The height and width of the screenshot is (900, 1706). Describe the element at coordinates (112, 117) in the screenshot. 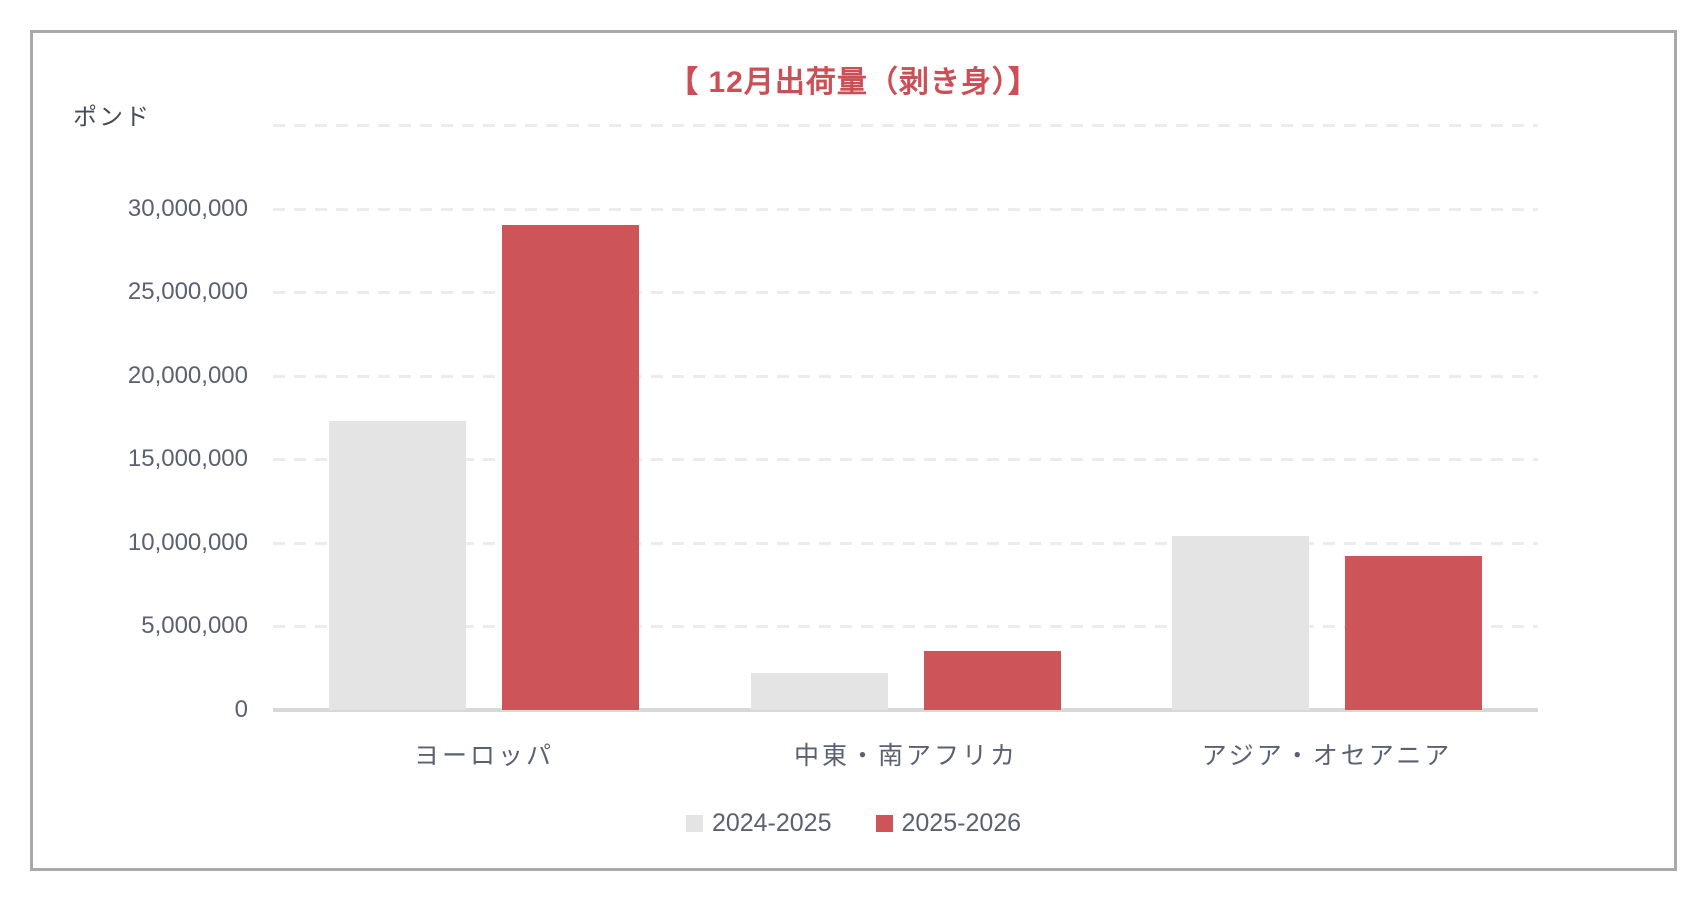

I see `y-axis-unit-label: ポンド` at that location.